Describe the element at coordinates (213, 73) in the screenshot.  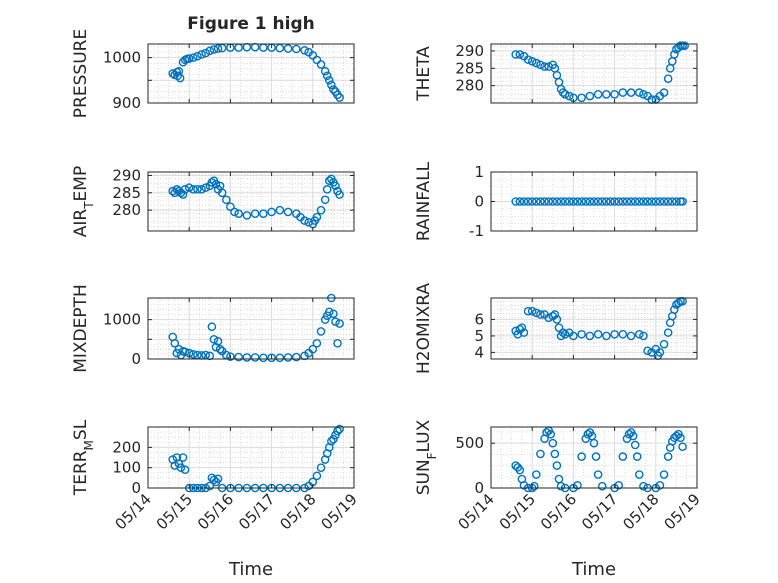
I see `subplot-1: 900 1000 PRESSURE` at that location.